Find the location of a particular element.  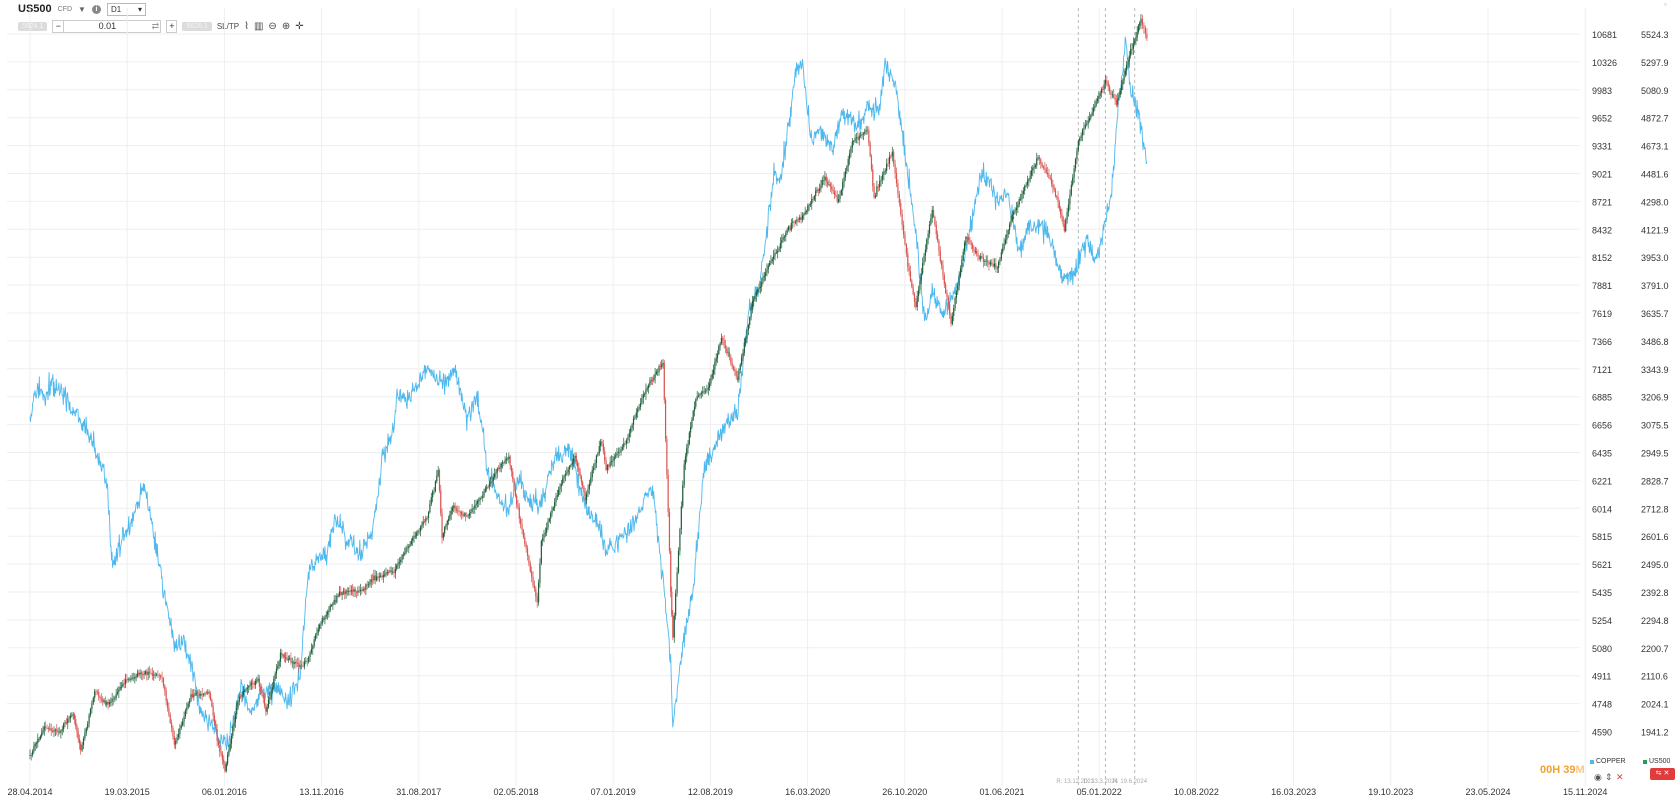

volume-input: 0.01 is located at coordinates (107, 25).